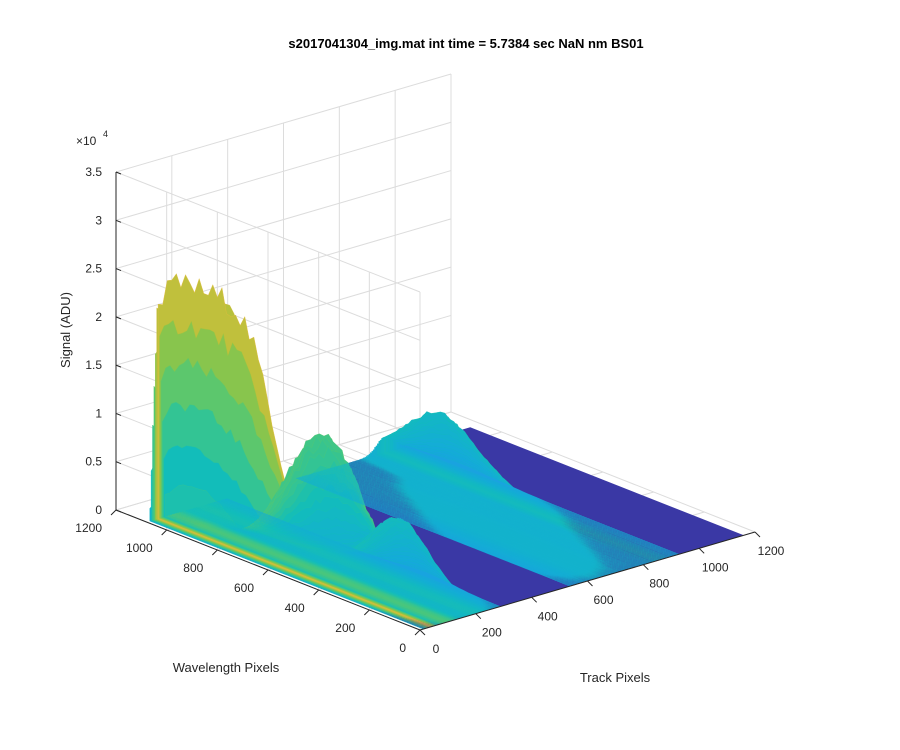 Image resolution: width=900 pixels, height=750 pixels. What do you see at coordinates (771, 551) in the screenshot?
I see `x-tick-label: 1200` at bounding box center [771, 551].